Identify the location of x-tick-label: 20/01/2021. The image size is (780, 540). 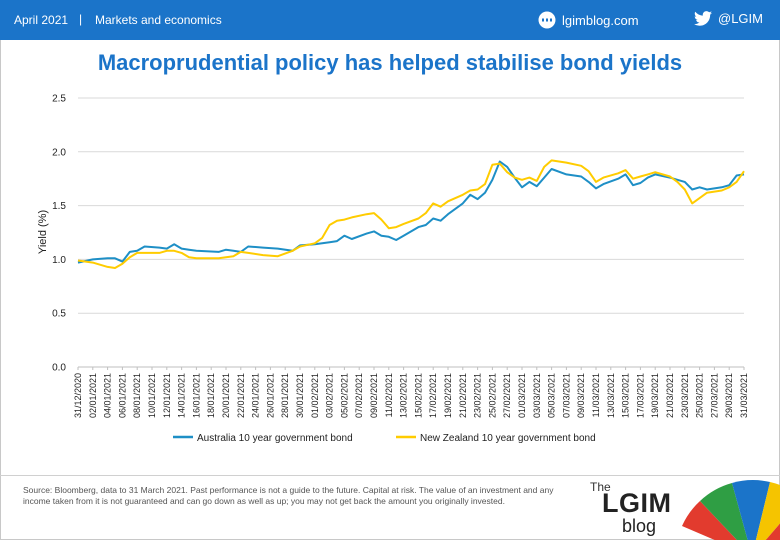
(226, 395).